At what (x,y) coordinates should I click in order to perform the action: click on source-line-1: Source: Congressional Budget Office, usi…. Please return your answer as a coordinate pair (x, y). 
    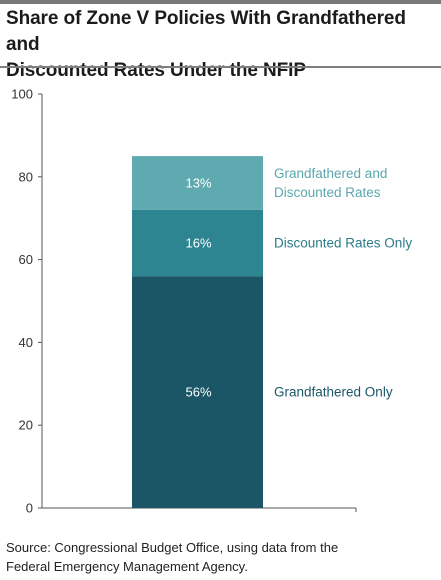
    Looking at the image, I should click on (172, 547).